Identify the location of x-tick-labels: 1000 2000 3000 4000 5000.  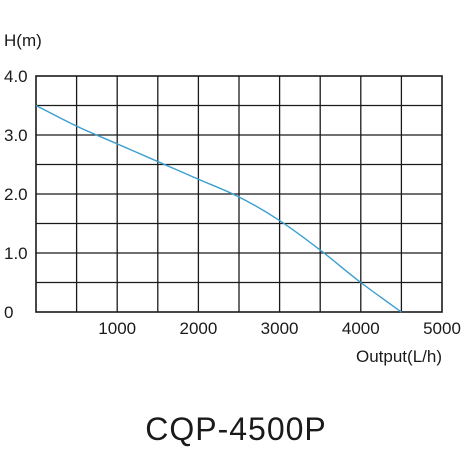
(279, 328).